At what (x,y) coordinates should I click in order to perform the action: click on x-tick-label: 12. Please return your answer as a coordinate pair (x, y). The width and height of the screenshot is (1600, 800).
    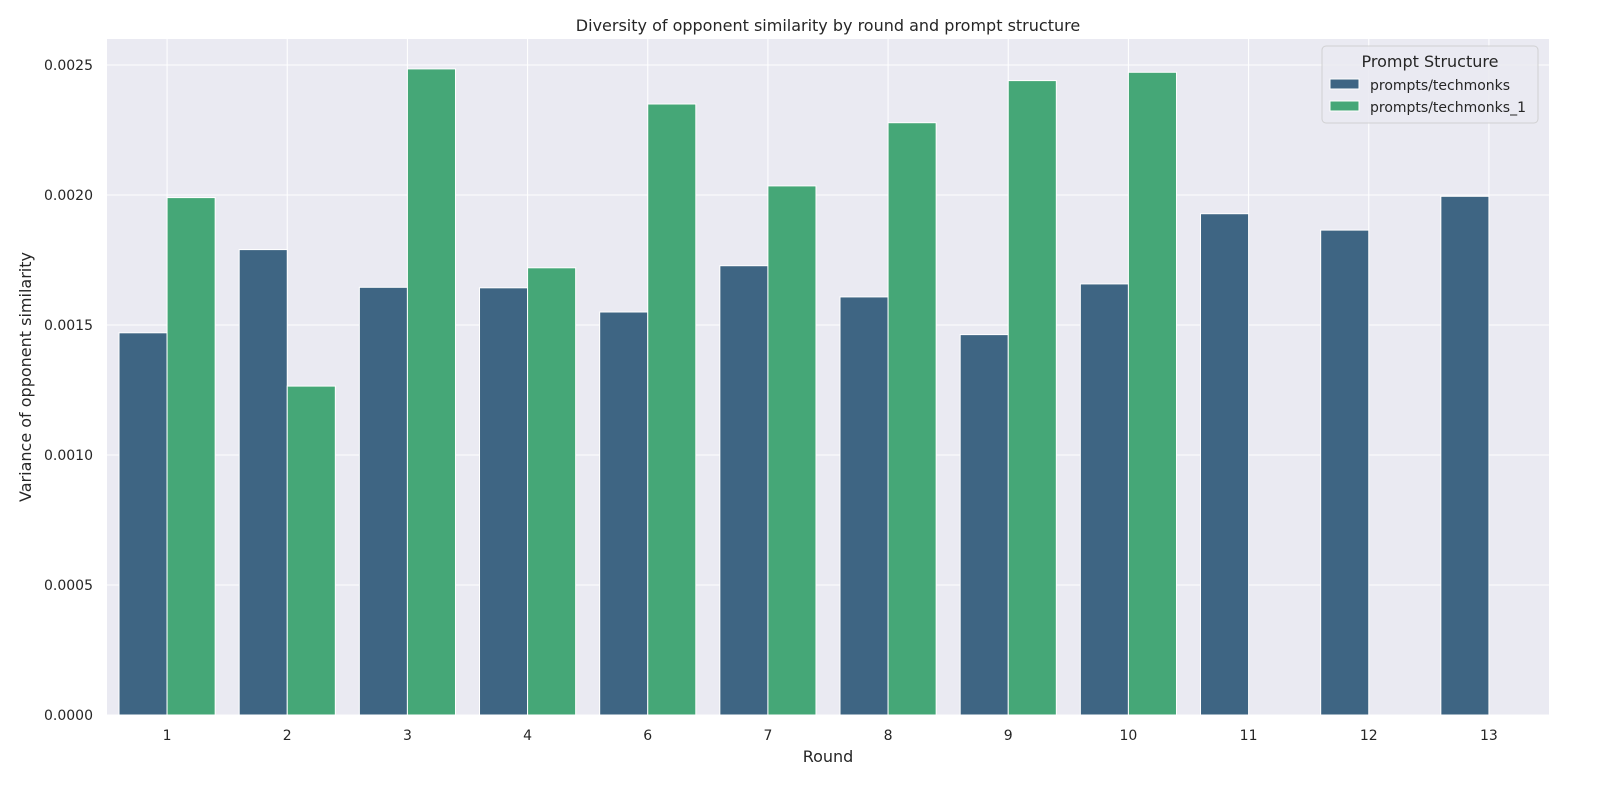
    Looking at the image, I should click on (1369, 736).